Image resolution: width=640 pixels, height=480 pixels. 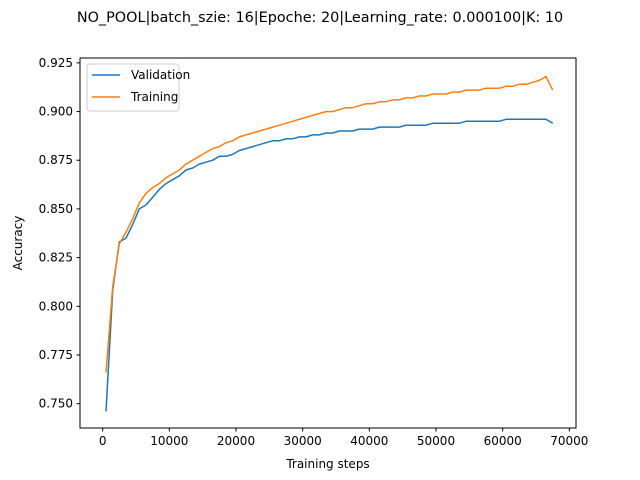 What do you see at coordinates (56, 160) in the screenshot?
I see `y-tick-label: 0.875` at bounding box center [56, 160].